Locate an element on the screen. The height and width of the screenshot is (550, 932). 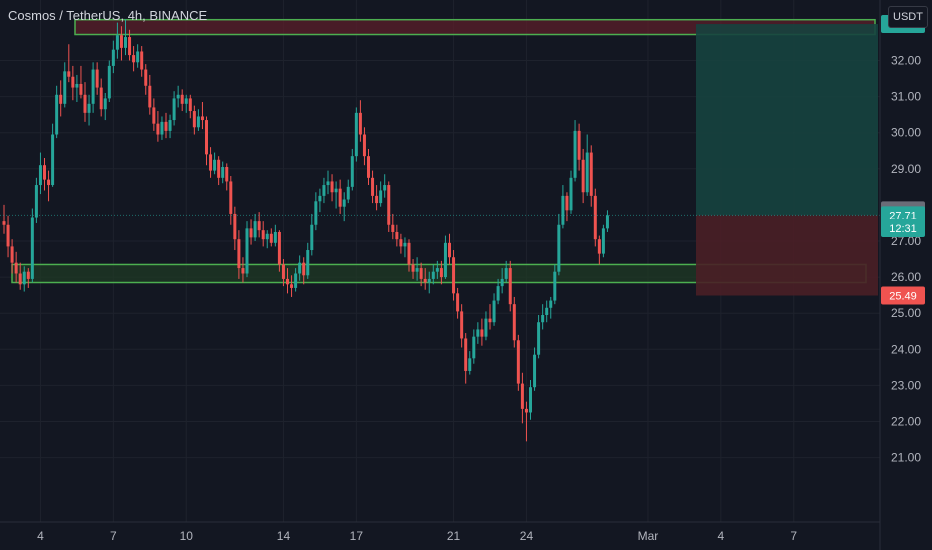
y-tick-label: 24.00 is located at coordinates (906, 349).